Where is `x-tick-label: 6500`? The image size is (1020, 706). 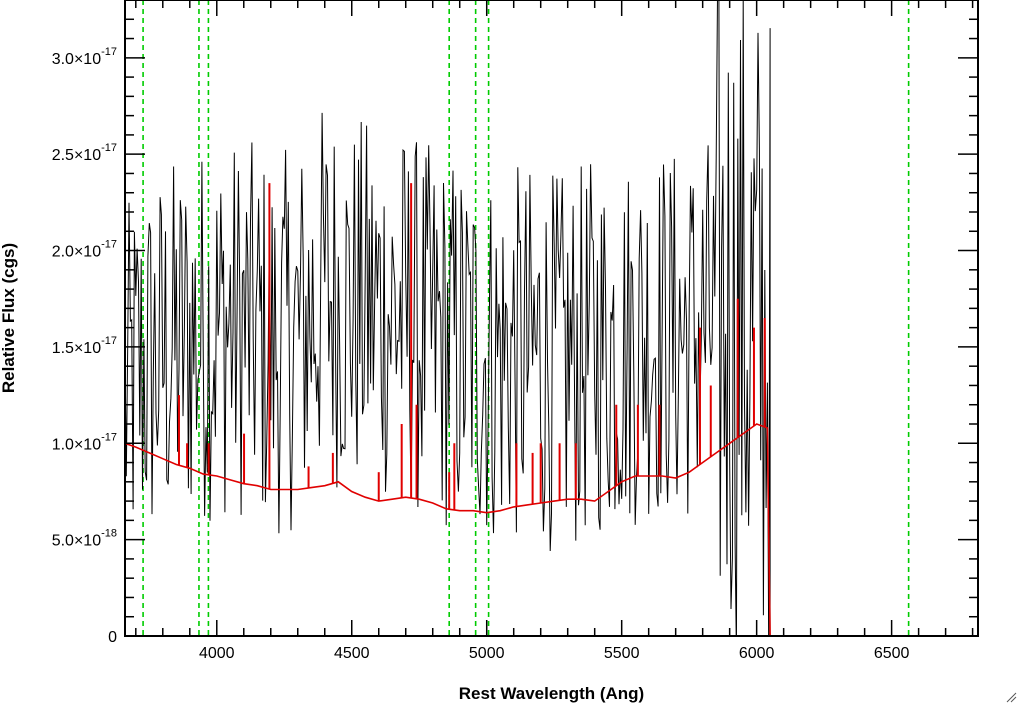
x-tick-label: 6500 is located at coordinates (892, 653).